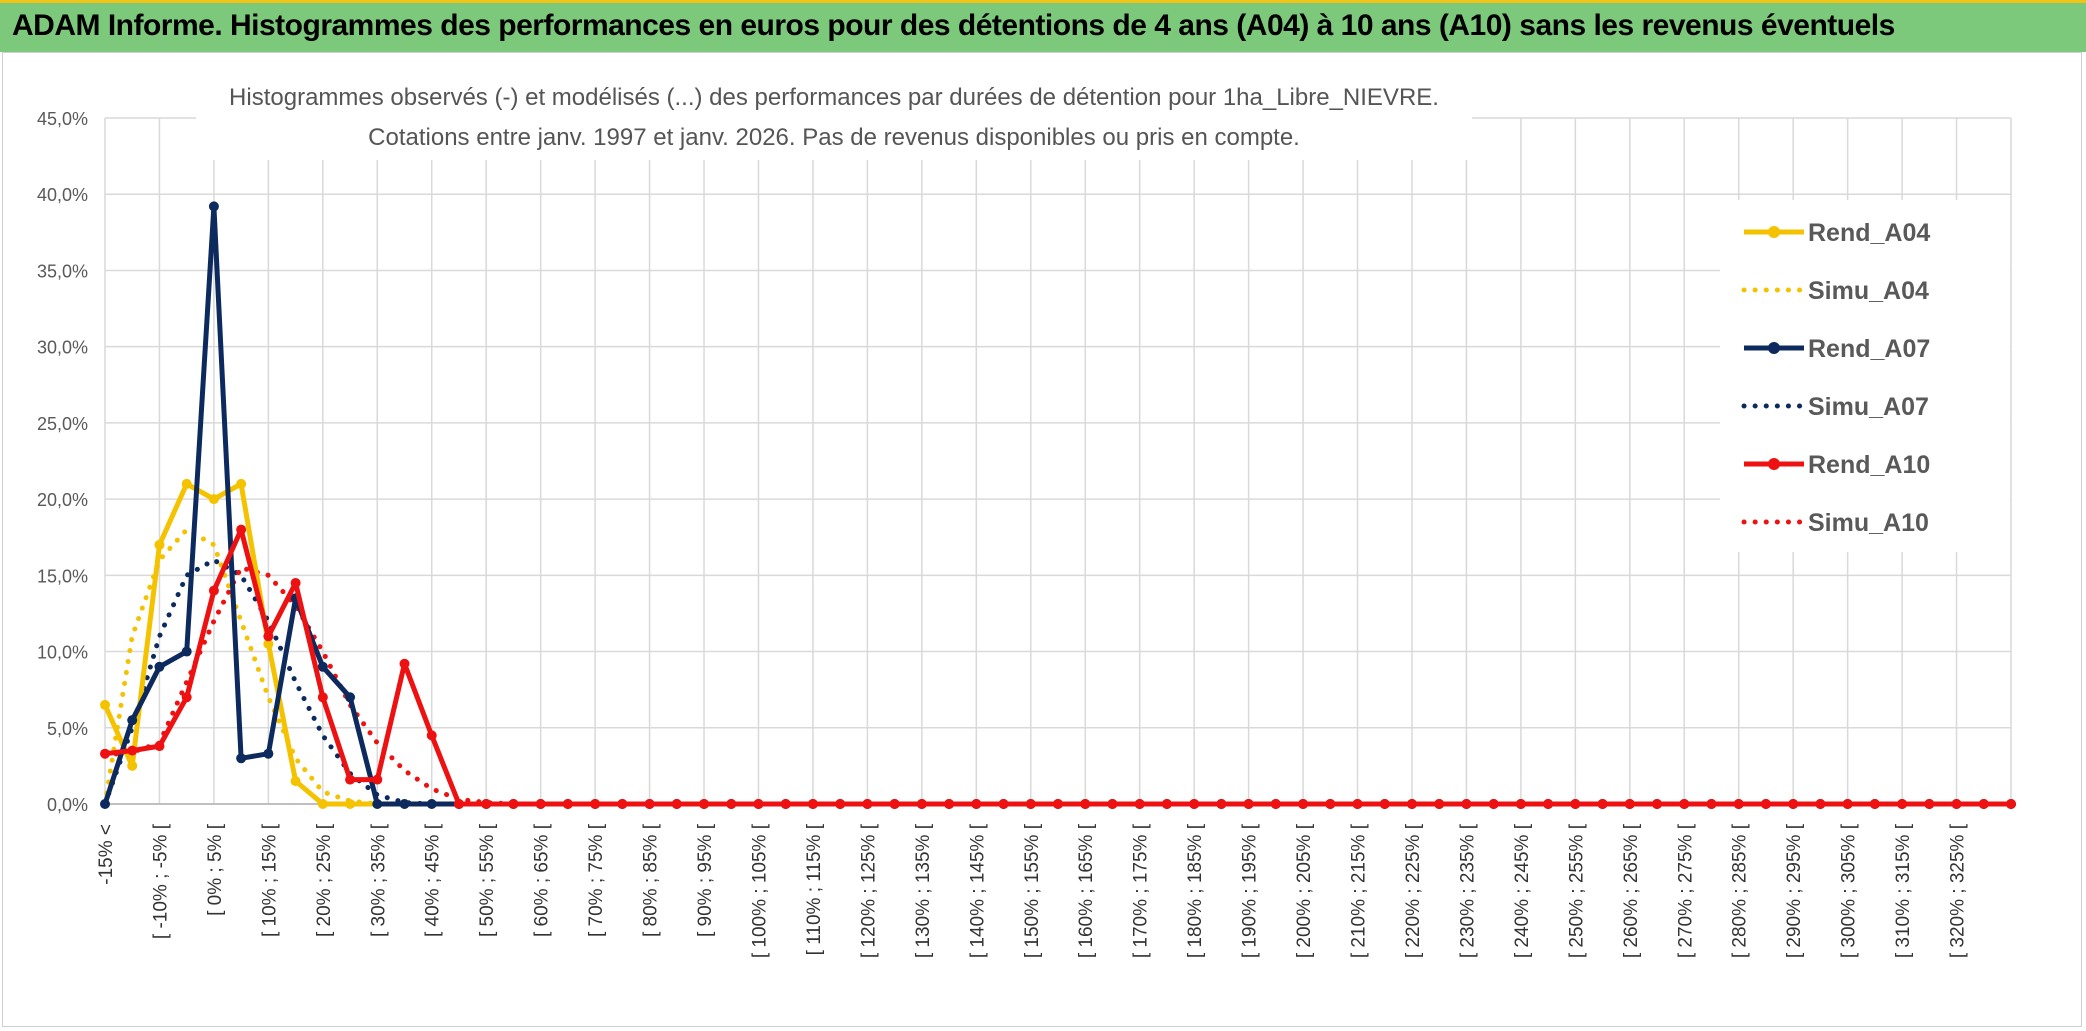 The width and height of the screenshot is (2086, 1031). I want to click on x-tick-label: [ 240% ; 245% [, so click(1522, 890).